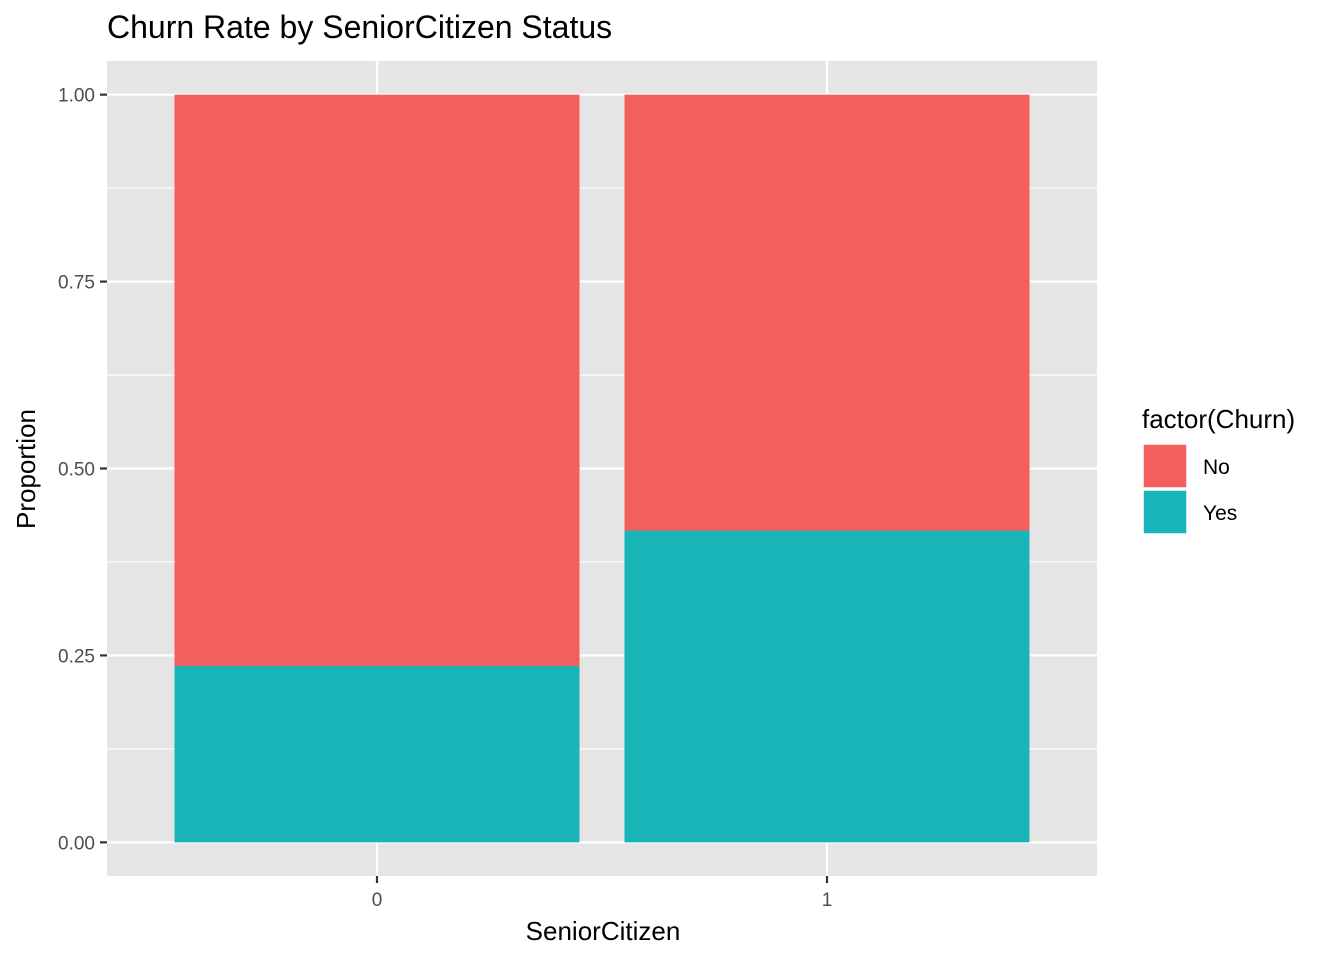 This screenshot has height=960, width=1344. I want to click on y-axis: 0.00 0.25 0.50 0.75 1.00, so click(82, 470).